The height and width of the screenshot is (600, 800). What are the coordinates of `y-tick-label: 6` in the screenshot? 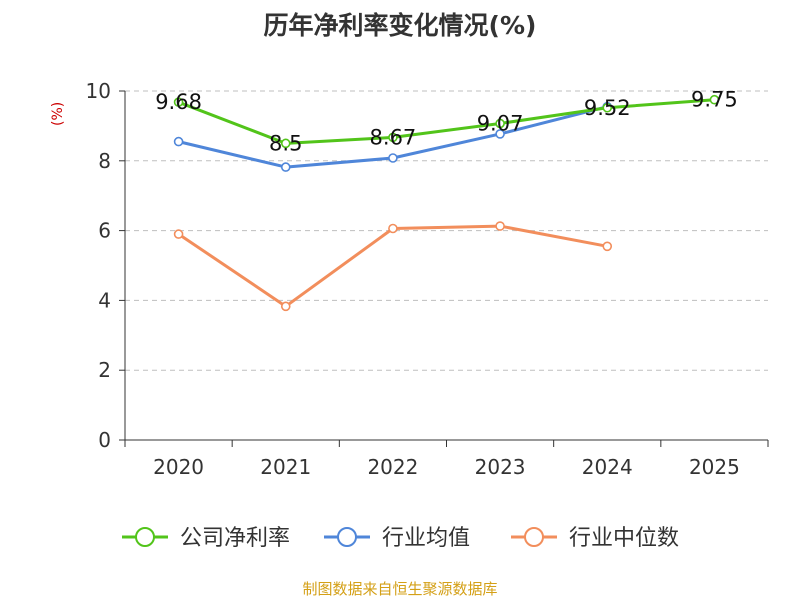 It's located at (104, 231).